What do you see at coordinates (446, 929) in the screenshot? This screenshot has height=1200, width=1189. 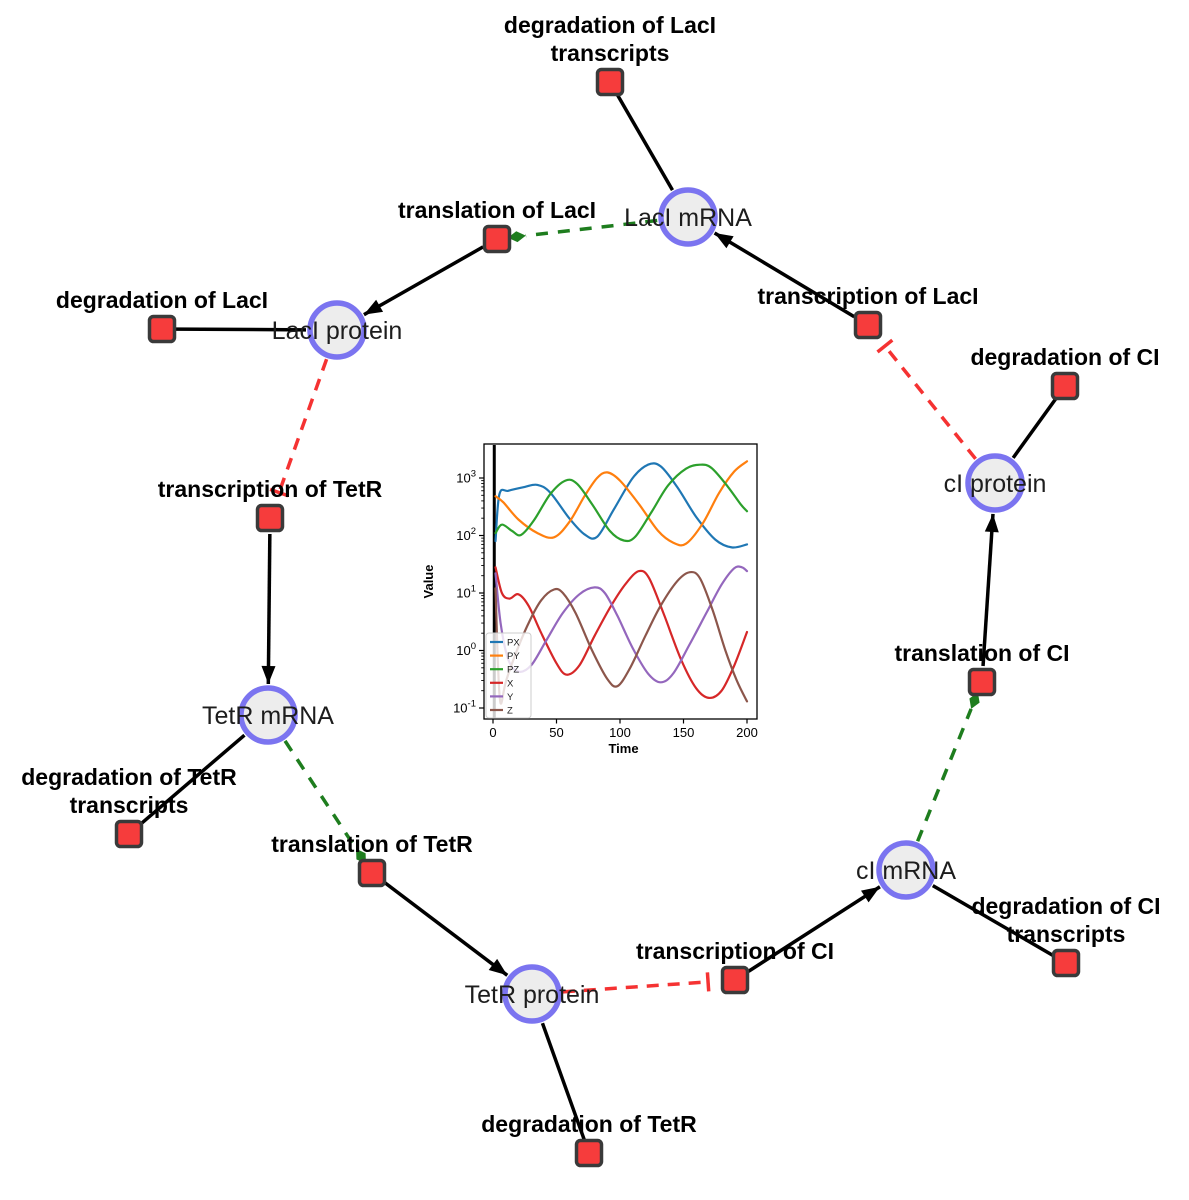 I see `edge-production-translation-tetr-to-tetr-protein` at bounding box center [446, 929].